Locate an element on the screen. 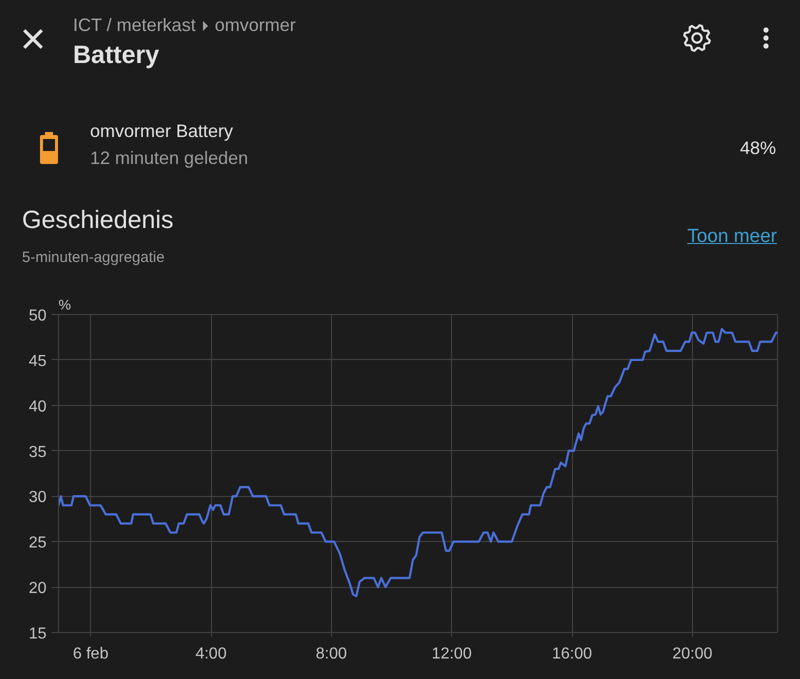 The image size is (800, 679). x-tick-label: 6 feb is located at coordinates (90, 654).